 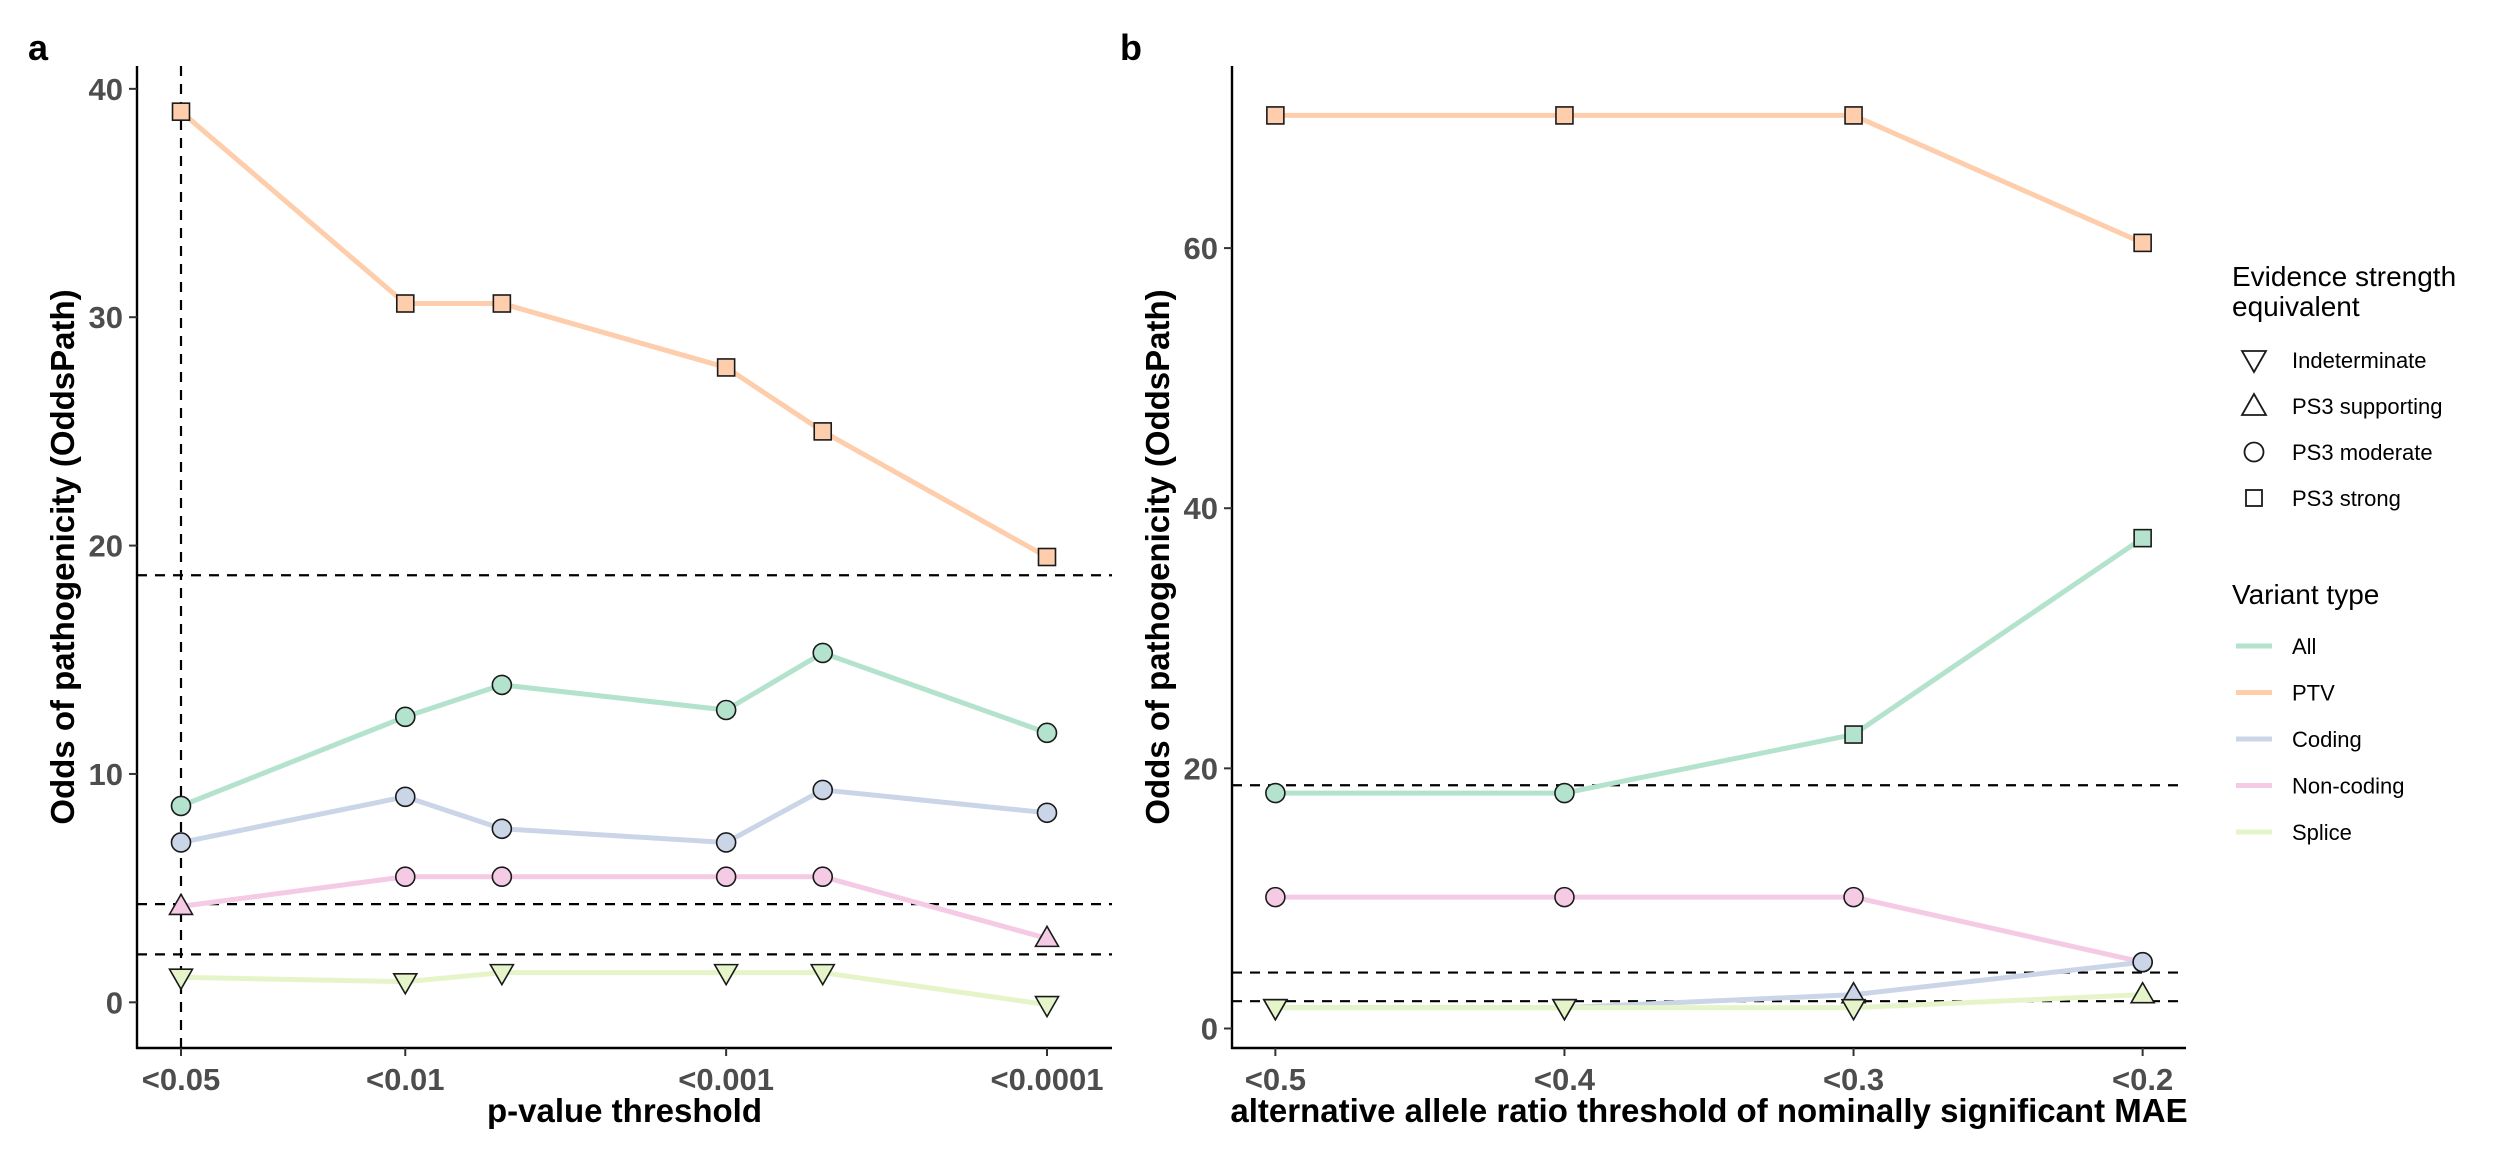 What do you see at coordinates (2348, 786) in the screenshot?
I see `legend-color-label: Non-coding` at bounding box center [2348, 786].